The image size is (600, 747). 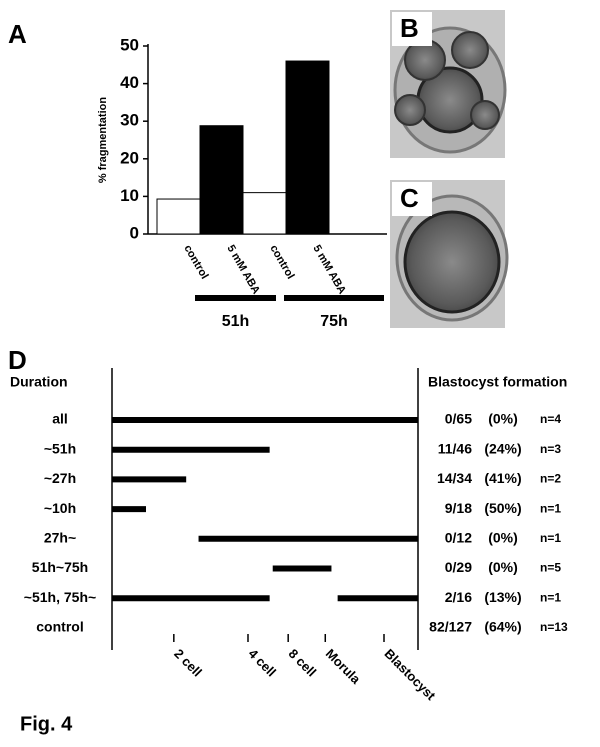 I want to click on stage-label: Morula, so click(x=343, y=666).